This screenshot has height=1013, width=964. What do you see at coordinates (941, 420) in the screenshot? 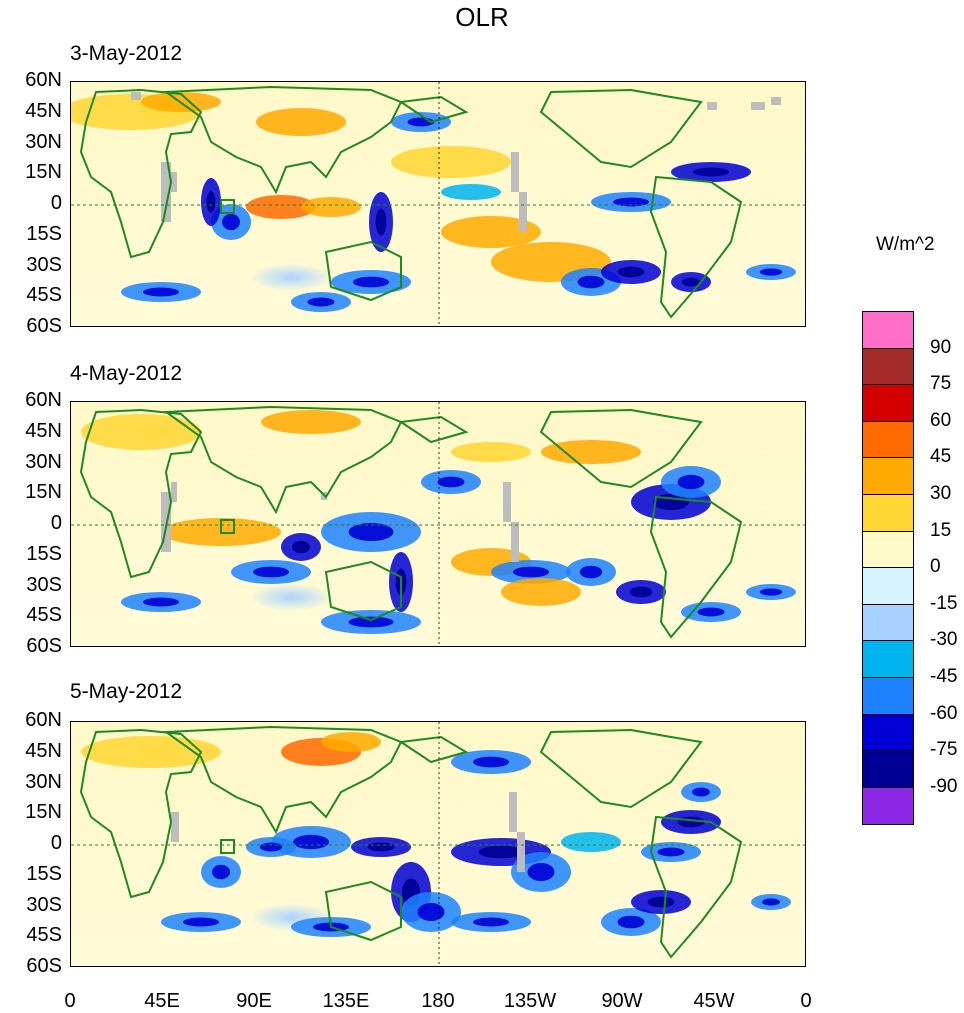
I see `colorbar-tick-label: 60` at bounding box center [941, 420].